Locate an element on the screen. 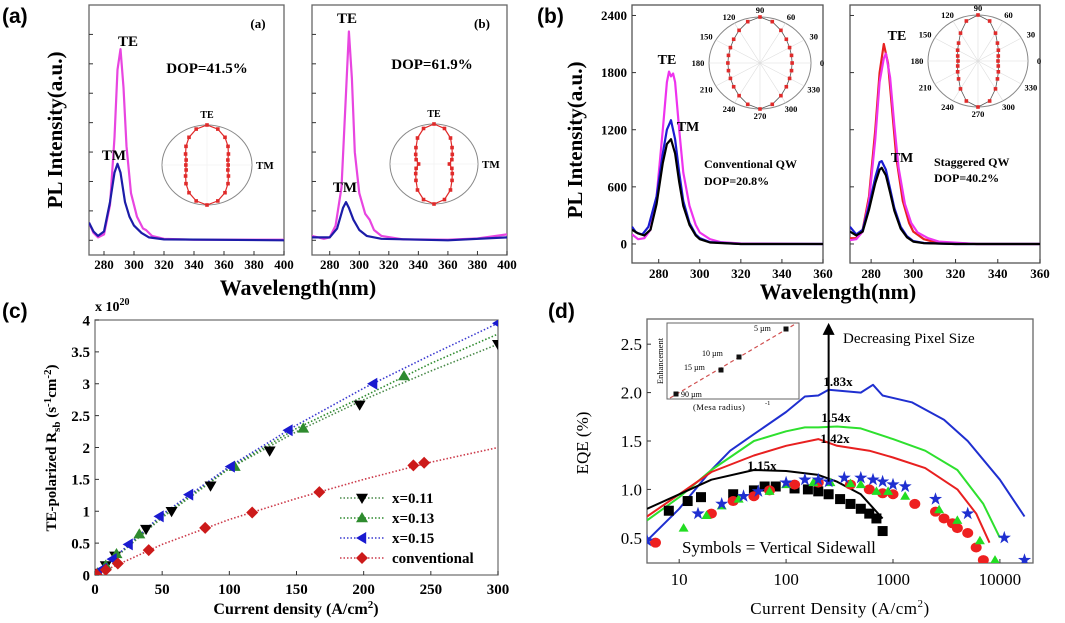 Image resolution: width=1065 pixels, height=623 pixels. legend-marker-tri-up is located at coordinates (362, 517).